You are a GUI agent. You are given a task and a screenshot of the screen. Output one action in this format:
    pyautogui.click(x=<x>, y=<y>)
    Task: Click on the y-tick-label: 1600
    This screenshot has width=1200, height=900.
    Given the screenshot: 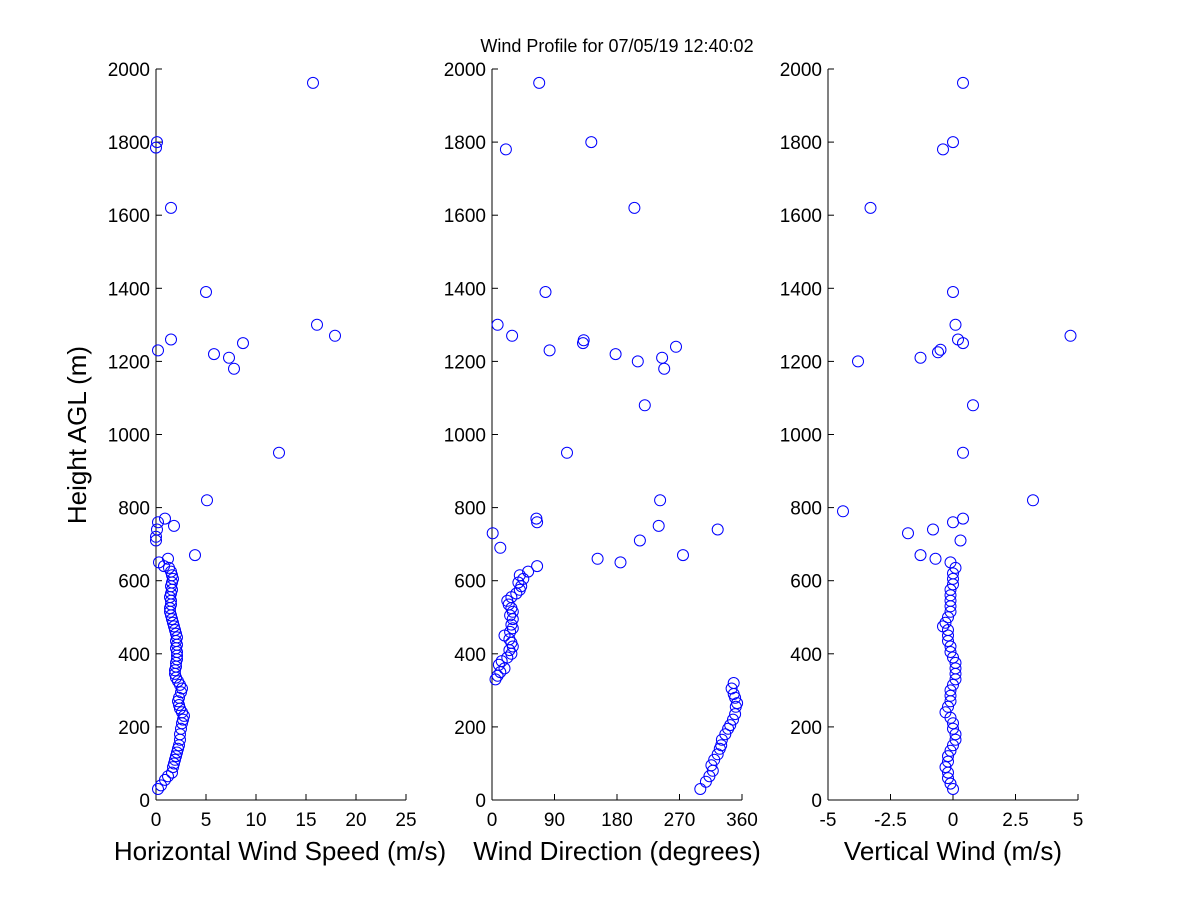 What is the action you would take?
    pyautogui.click(x=465, y=216)
    